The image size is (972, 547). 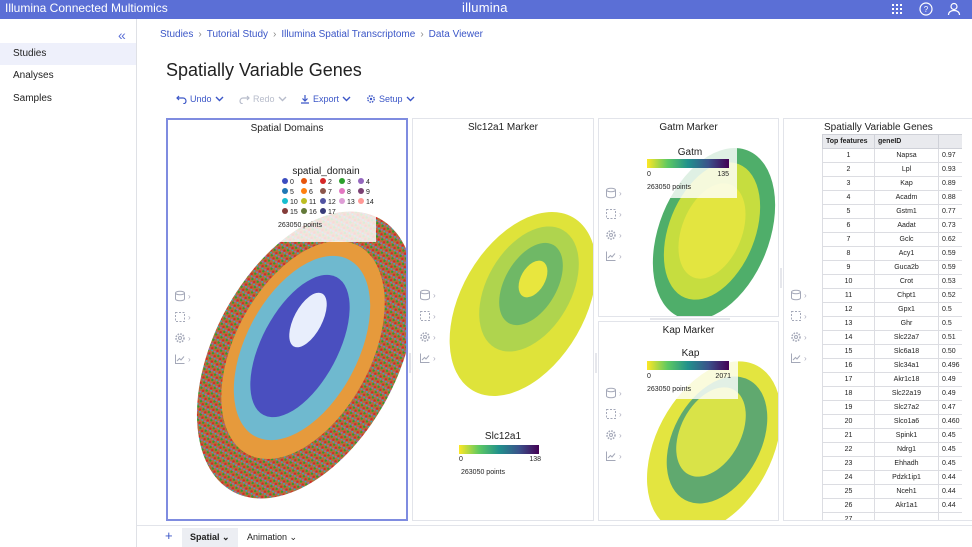 What do you see at coordinates (328, 202) in the screenshot?
I see `legend-item: 12` at bounding box center [328, 202].